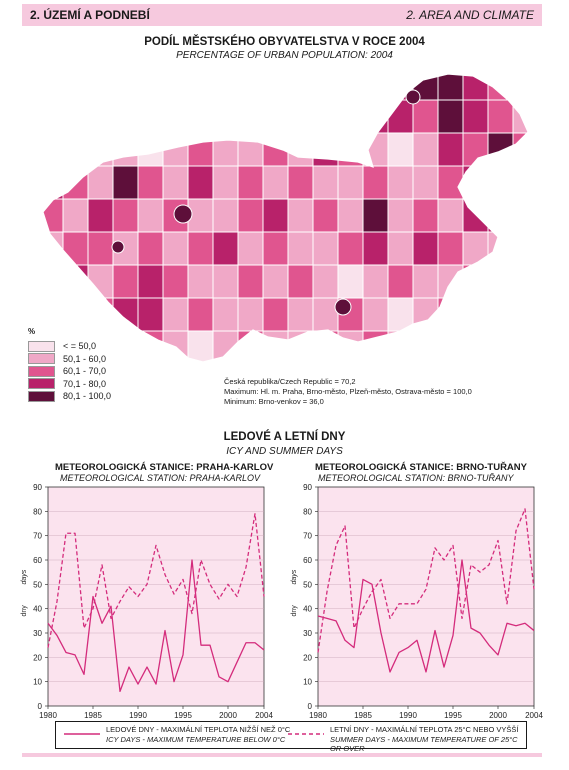  I want to click on x-tick-label: 1980, so click(318, 715).